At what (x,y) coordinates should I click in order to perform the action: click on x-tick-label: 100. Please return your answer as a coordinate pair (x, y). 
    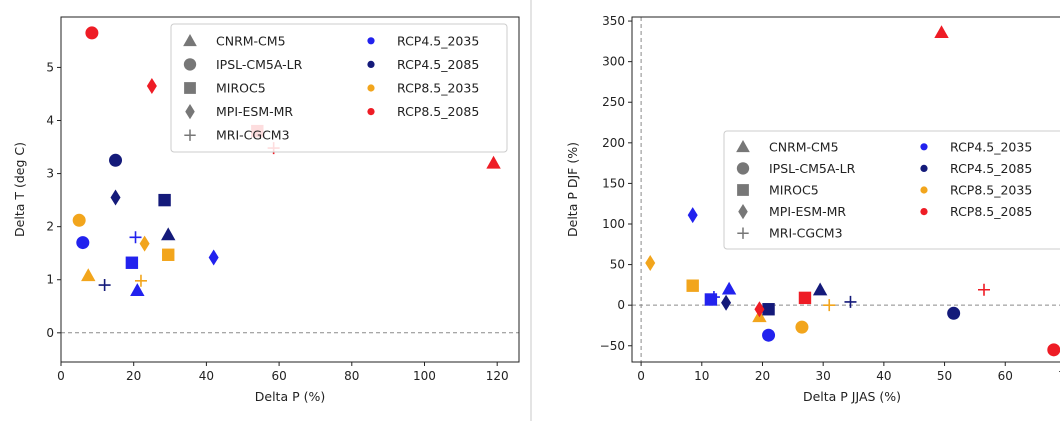
    Looking at the image, I should click on (424, 376).